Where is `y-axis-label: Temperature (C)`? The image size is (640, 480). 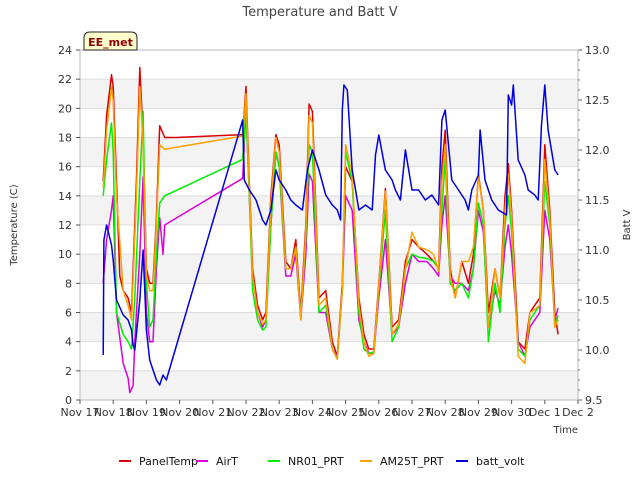
y-axis-label: Temperature (C) is located at coordinates (14, 225).